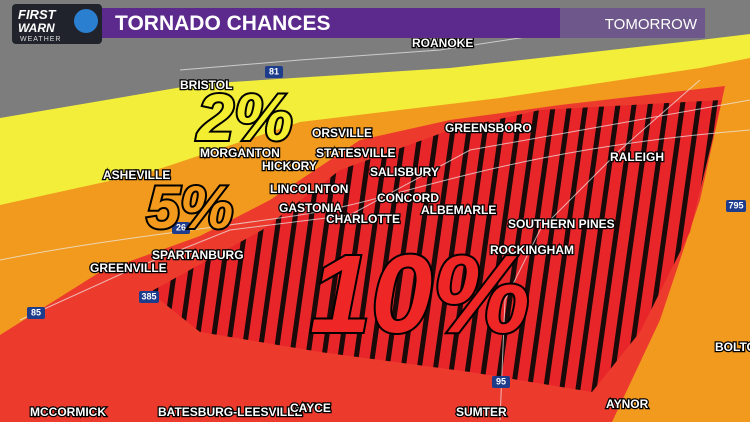  I want to click on header-subtitle: TOMORROW, so click(651, 24).